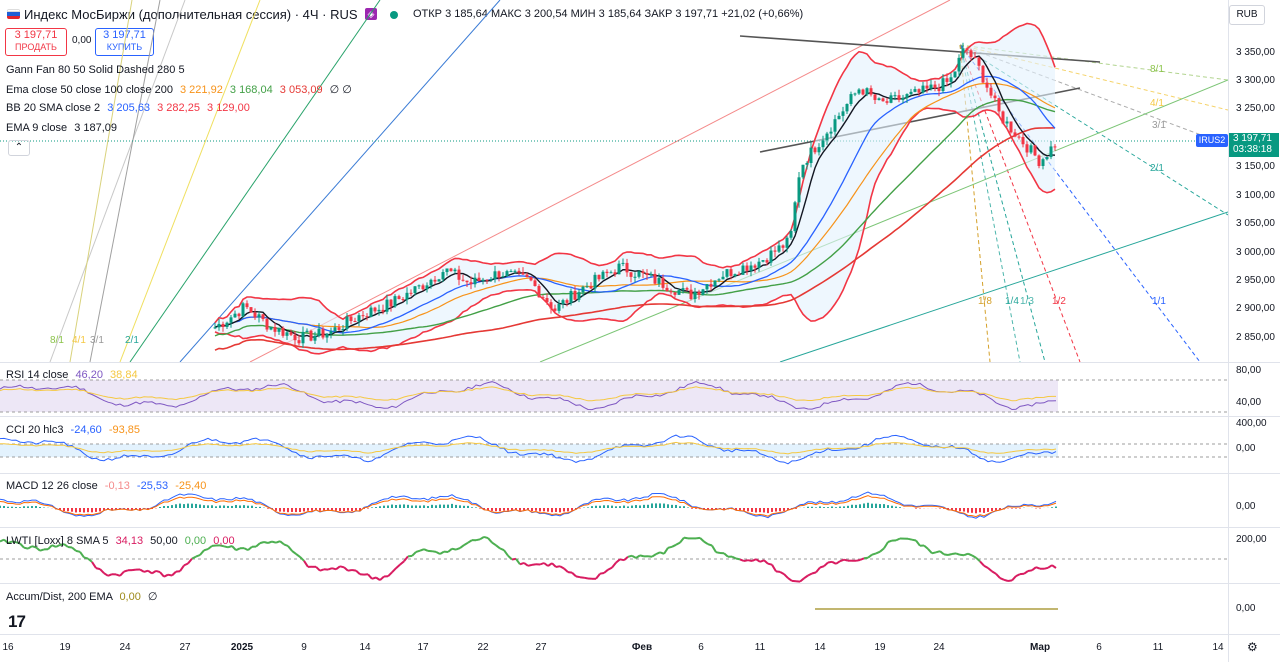 This screenshot has width=1280, height=662. What do you see at coordinates (1252, 647) in the screenshot?
I see `settings-gear-icon: ⚙` at bounding box center [1252, 647].